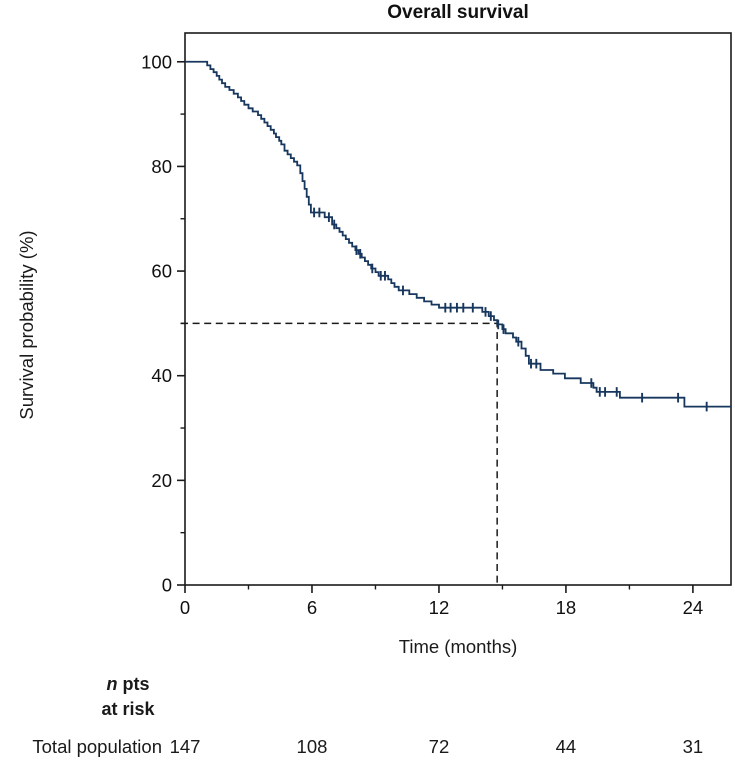  I want to click on risk-count: 31, so click(693, 746).